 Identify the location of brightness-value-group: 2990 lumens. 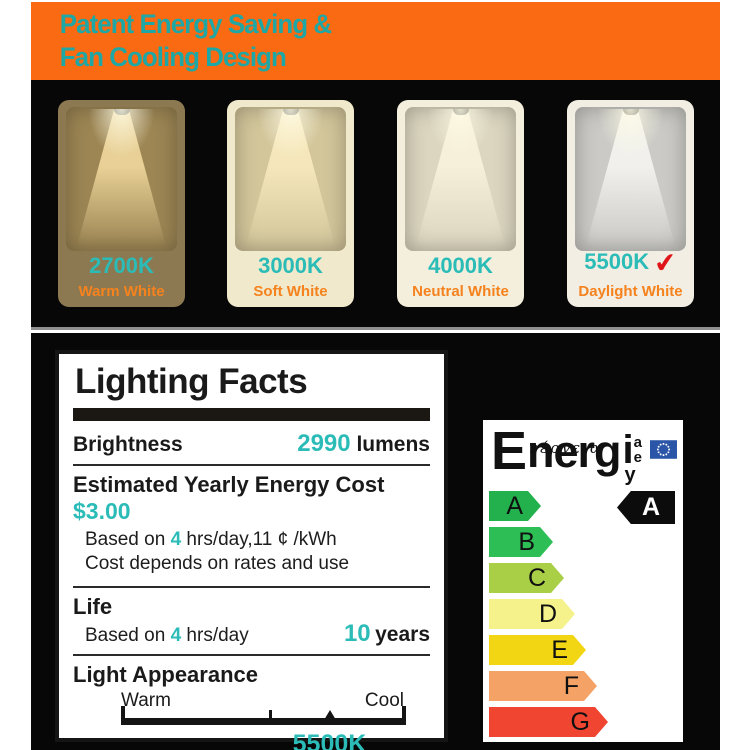
(363, 444).